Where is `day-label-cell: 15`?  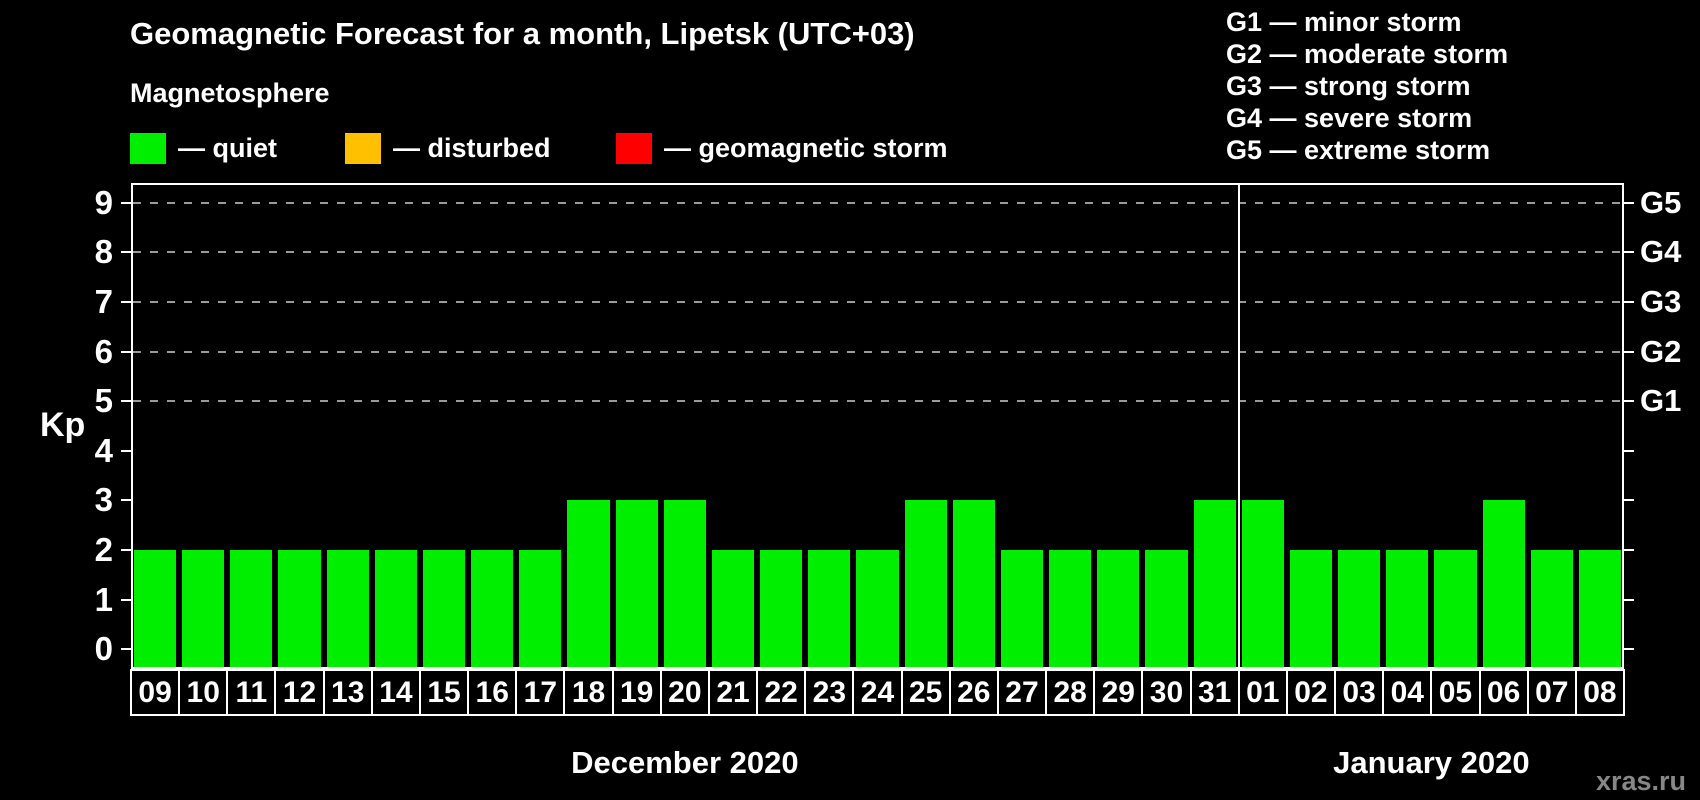 day-label-cell: 15 is located at coordinates (444, 692).